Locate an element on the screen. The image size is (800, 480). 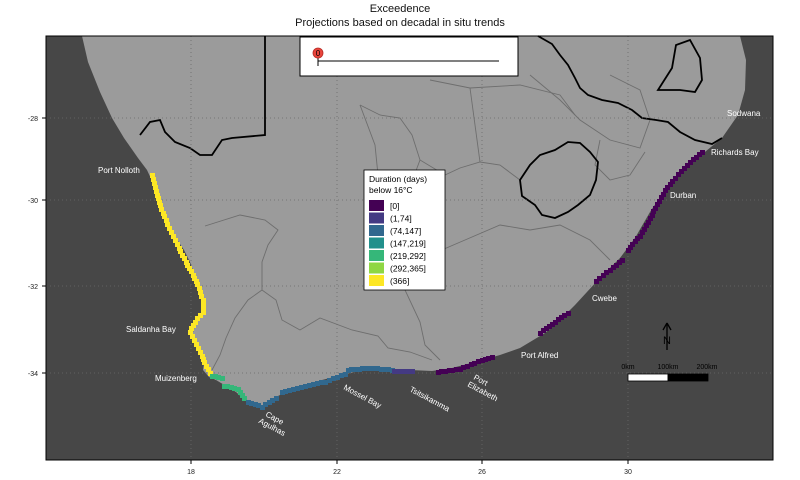
place-label-richards-bay: Richards Bay is located at coordinates (735, 152).